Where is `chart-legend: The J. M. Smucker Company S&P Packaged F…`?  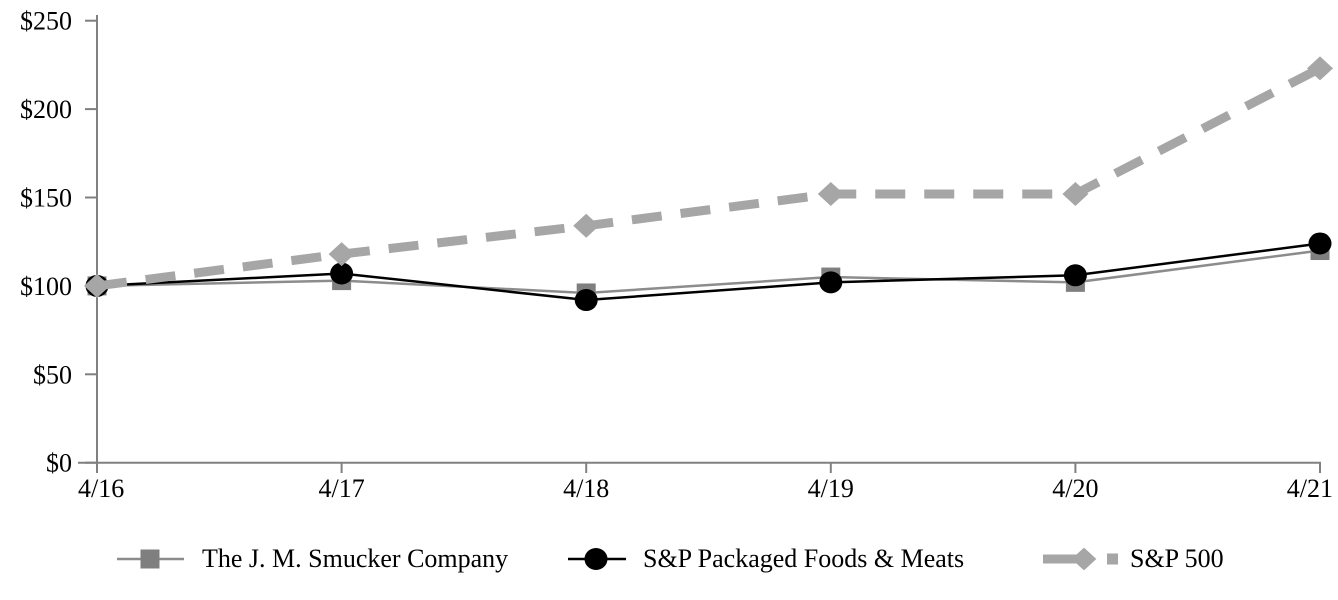
chart-legend: The J. M. Smucker Company S&P Packaged F… is located at coordinates (669, 559).